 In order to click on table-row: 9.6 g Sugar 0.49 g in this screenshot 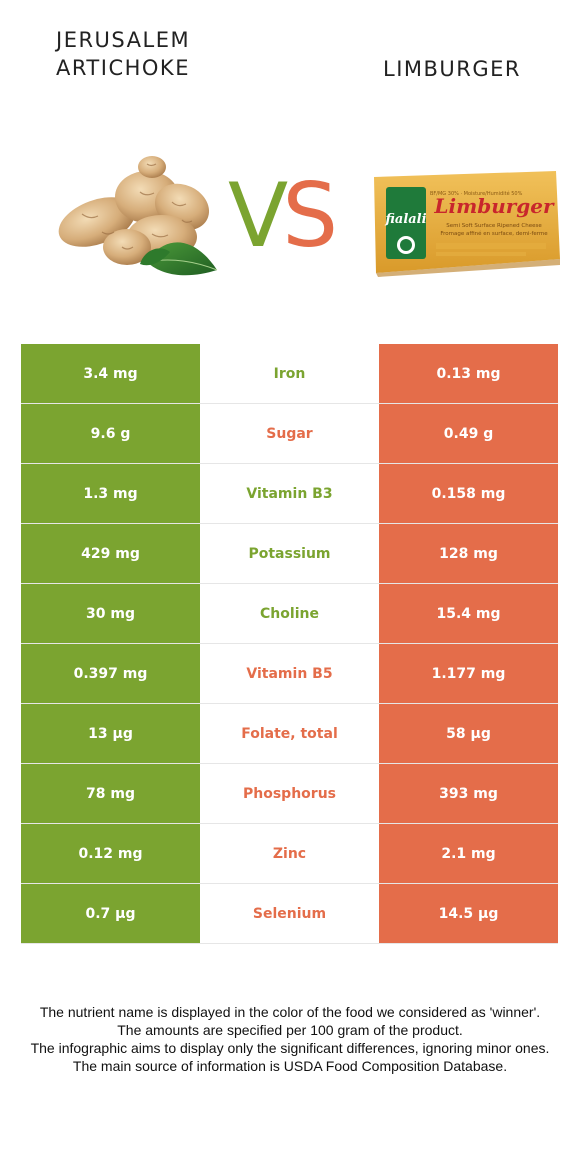, I will do `click(289, 434)`.